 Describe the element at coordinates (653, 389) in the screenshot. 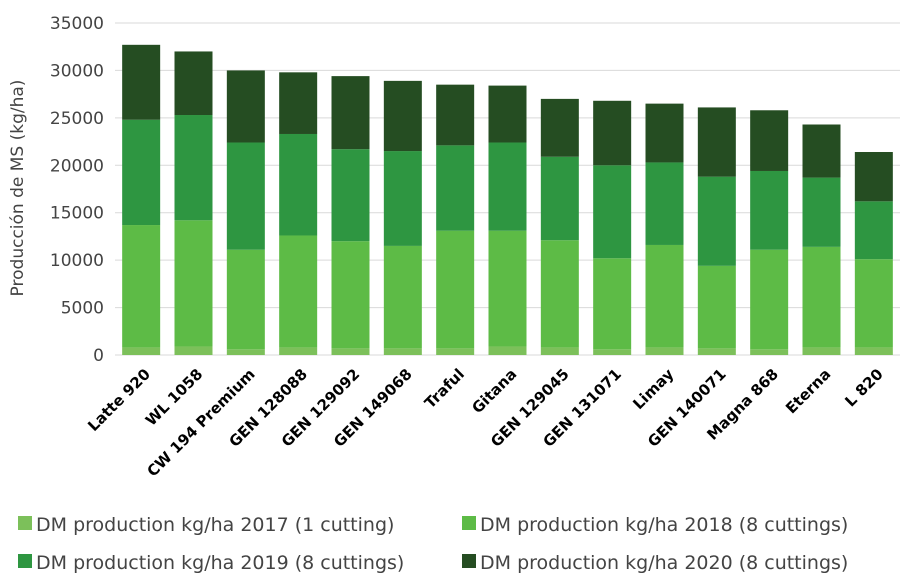

I see `x-tick-label: Limay` at that location.